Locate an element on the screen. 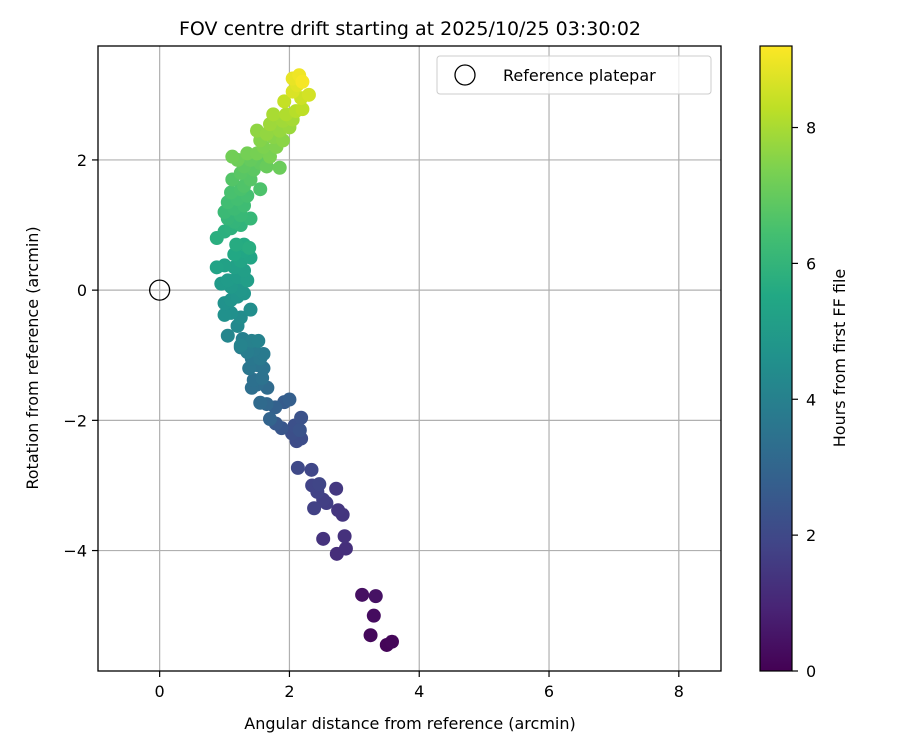 The image size is (900, 750). legend: Reference platepar is located at coordinates (574, 75).